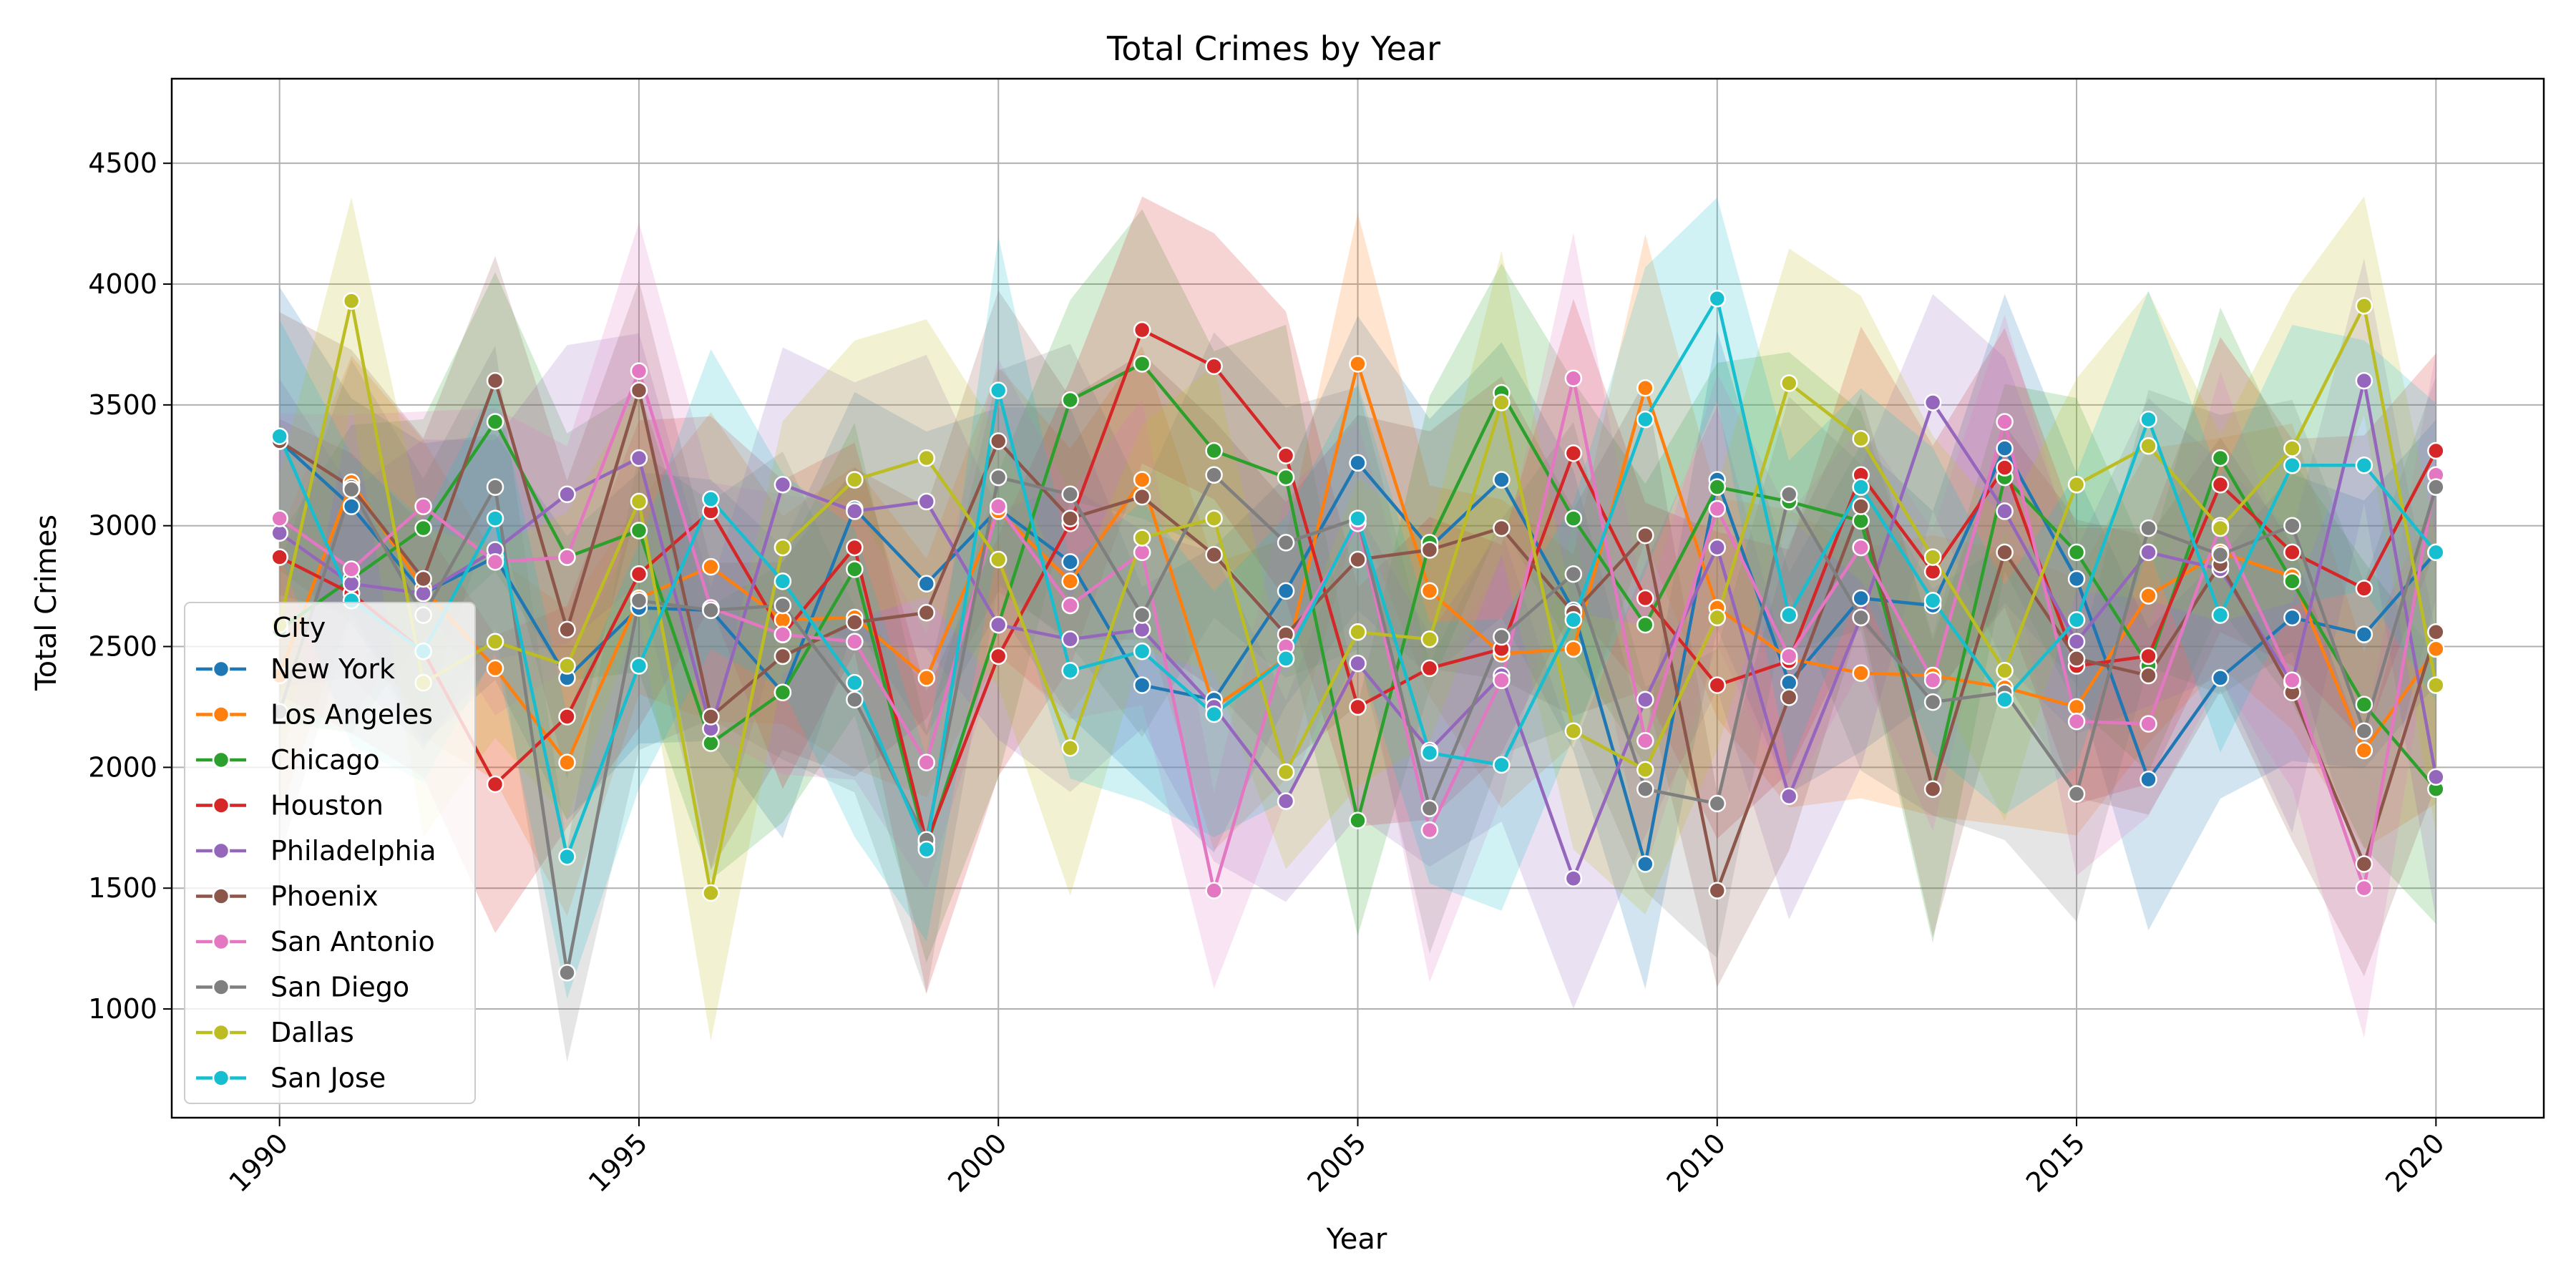  Describe the element at coordinates (299, 627) in the screenshot. I see `legend-title: City` at that location.